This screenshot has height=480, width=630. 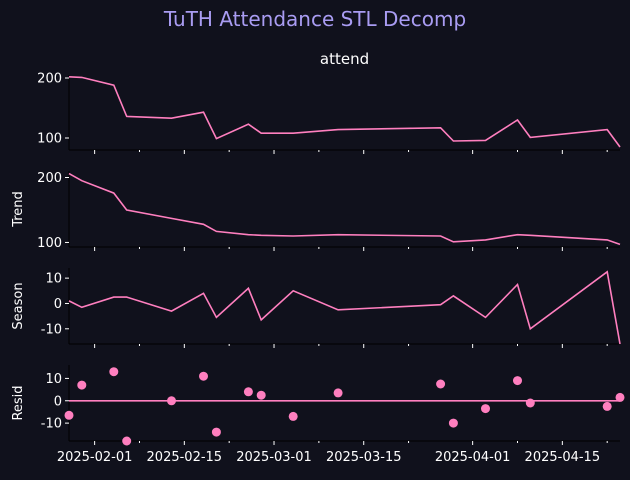 What do you see at coordinates (364, 457) in the screenshot?
I see `x-tick-label: 2025-03-15` at bounding box center [364, 457].